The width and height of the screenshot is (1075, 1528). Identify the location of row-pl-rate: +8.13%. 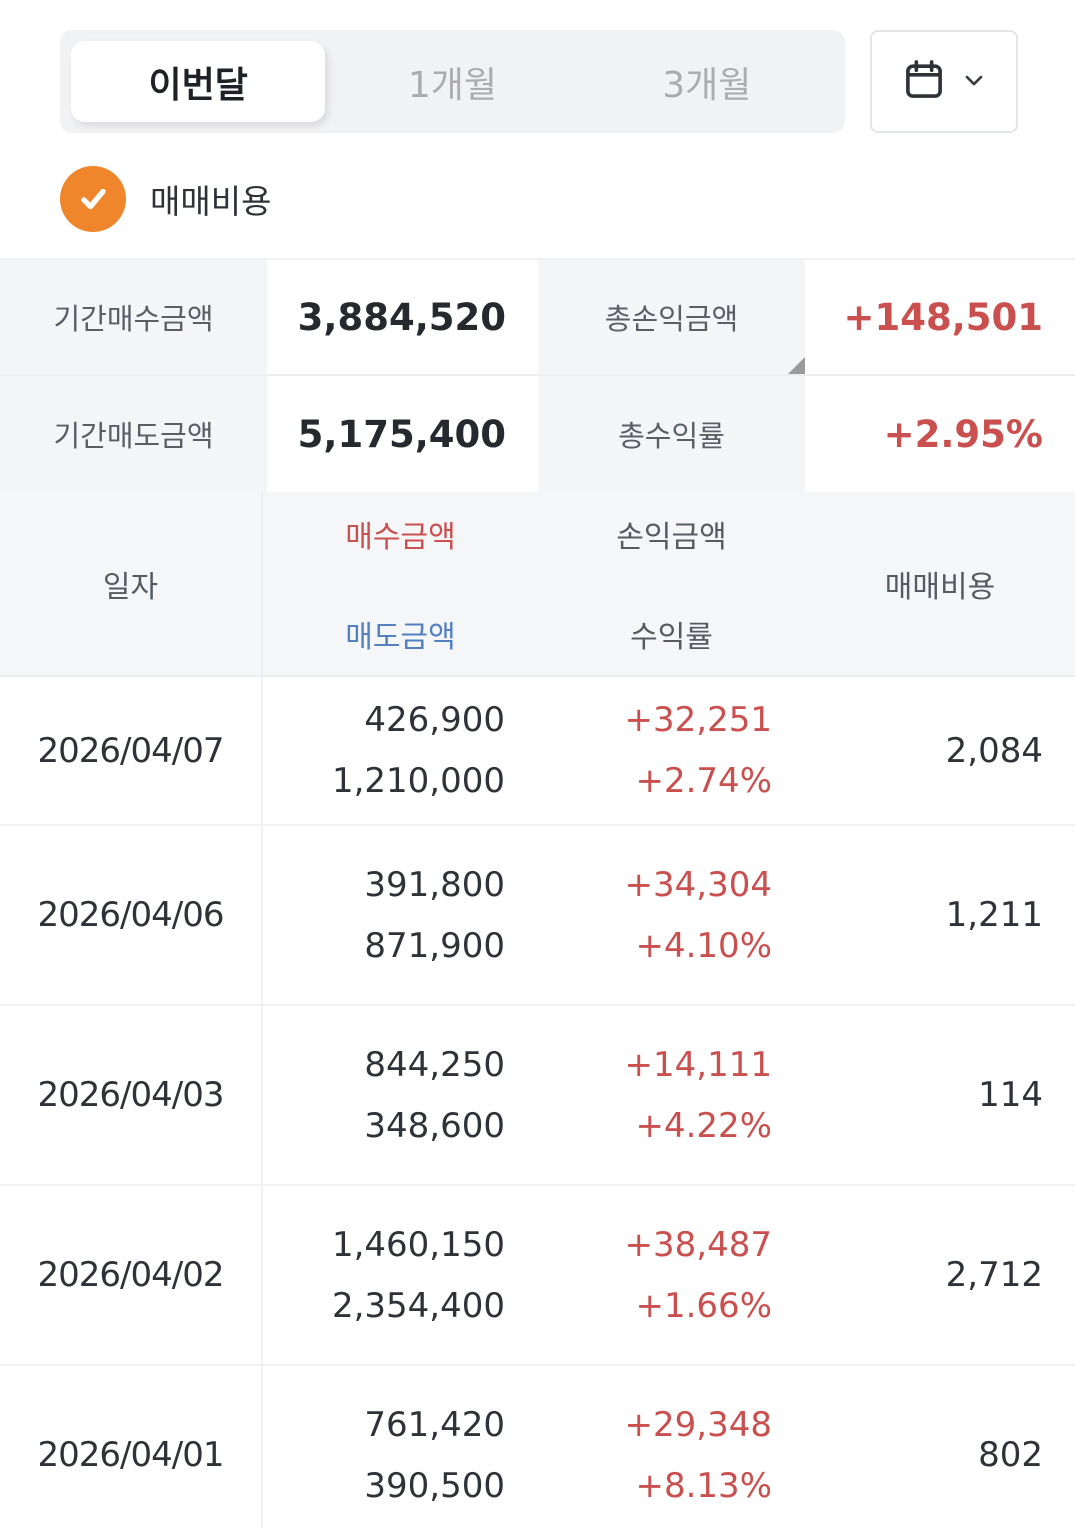
(704, 1485).